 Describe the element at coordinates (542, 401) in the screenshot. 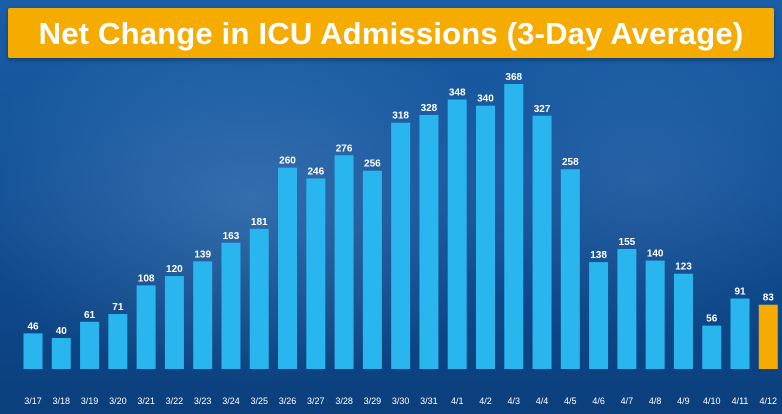

I see `x-tick-4-4: 4/4` at that location.